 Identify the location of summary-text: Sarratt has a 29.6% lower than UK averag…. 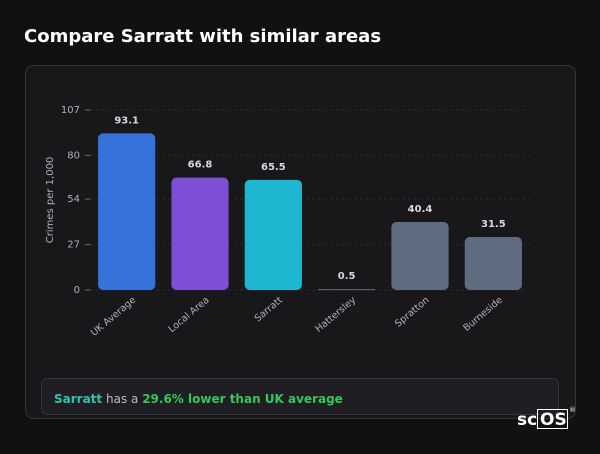
(198, 399).